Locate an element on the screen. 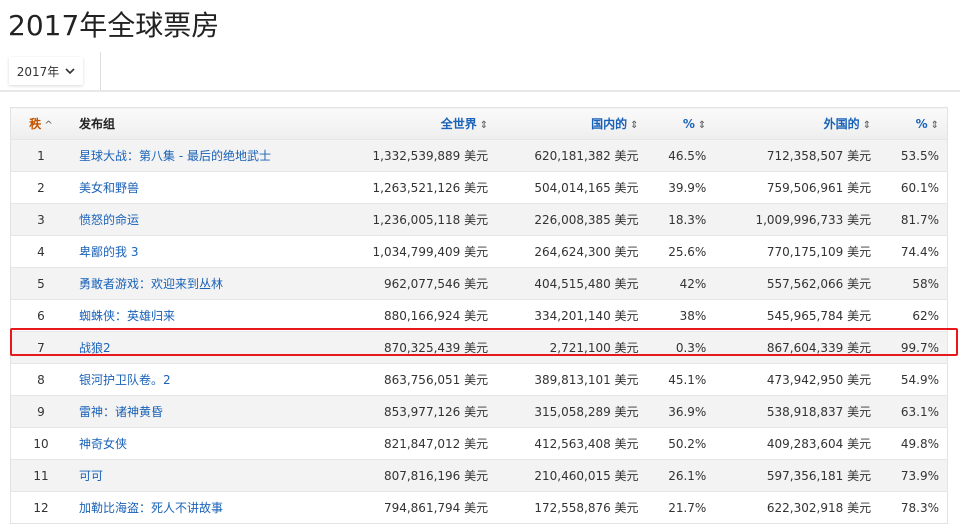  domestic-cell: 226,008,385 美元 is located at coordinates (571, 219).